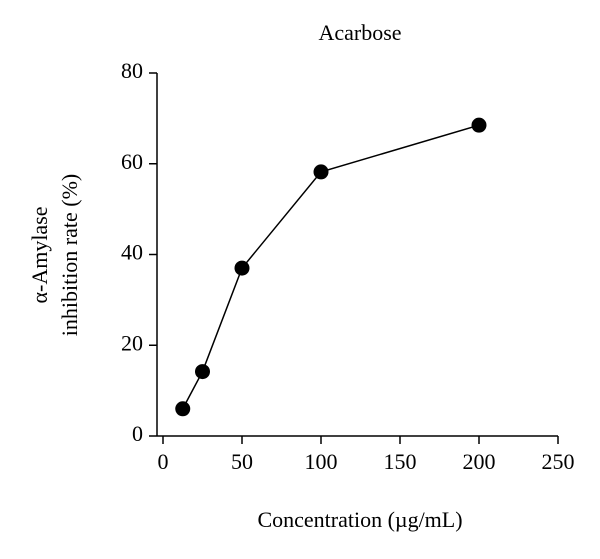 The width and height of the screenshot is (600, 559). I want to click on y-axis-label: α-Amylase, so click(39, 254).